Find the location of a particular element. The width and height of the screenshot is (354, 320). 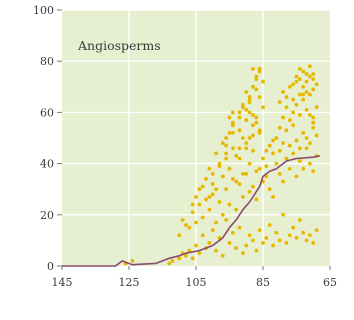

y-tick-label: 100 is located at coordinates (43, 10).